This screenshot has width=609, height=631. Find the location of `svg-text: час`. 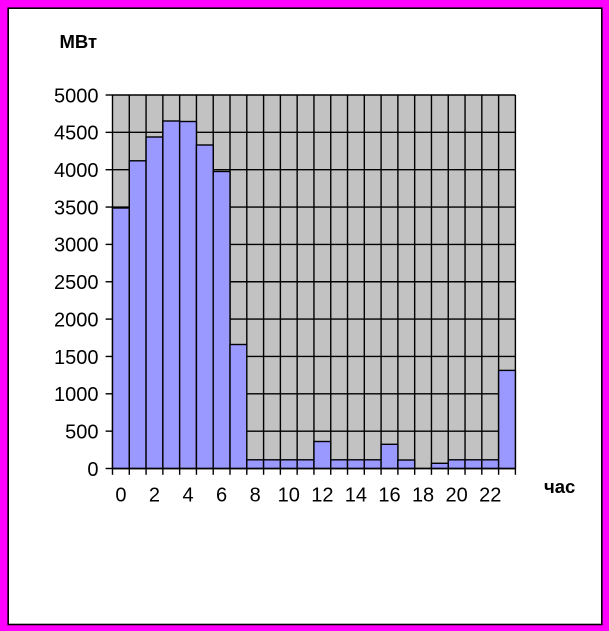

svg-text: час is located at coordinates (559, 486).